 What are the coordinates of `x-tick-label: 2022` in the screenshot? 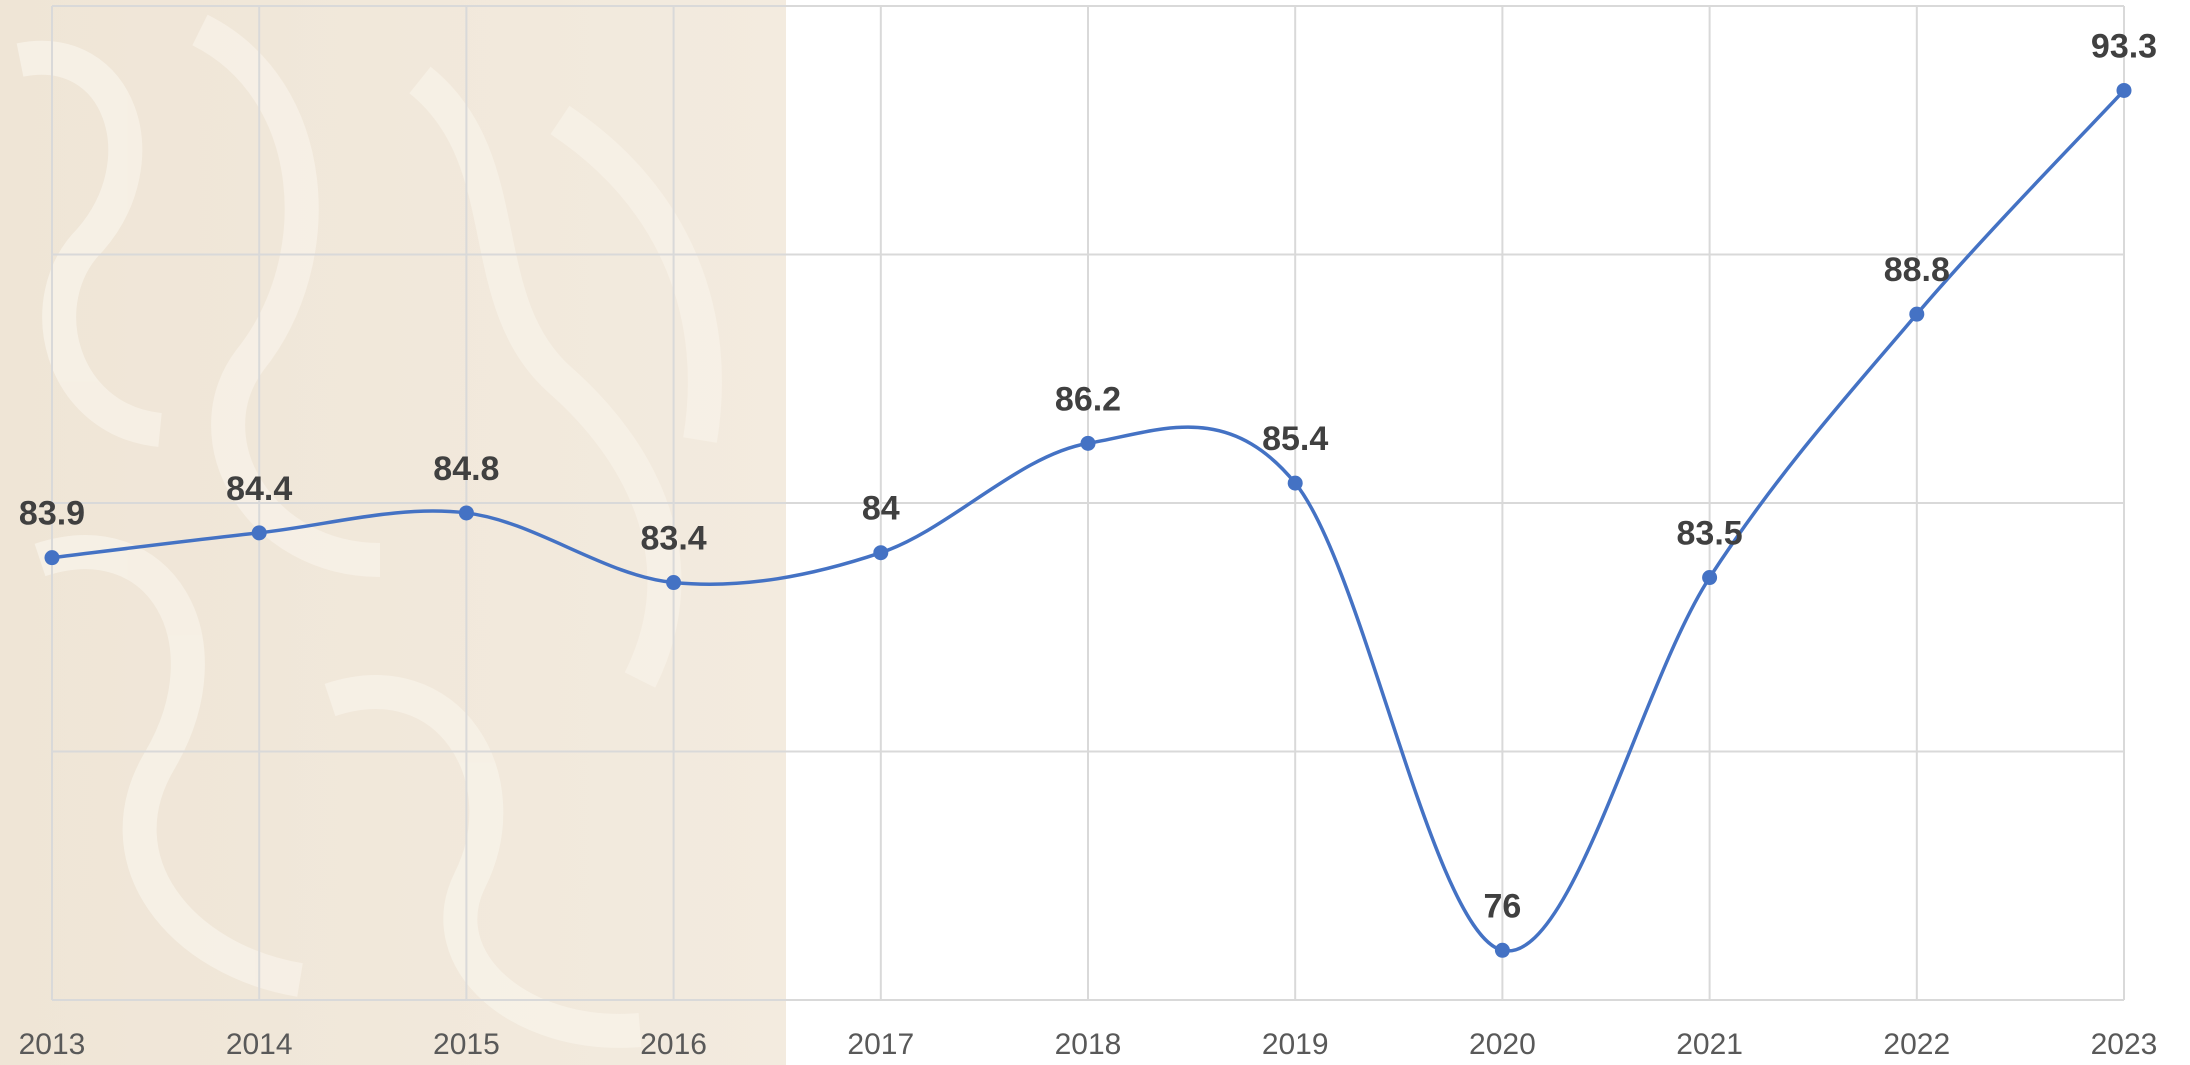 It's located at (1916, 1044).